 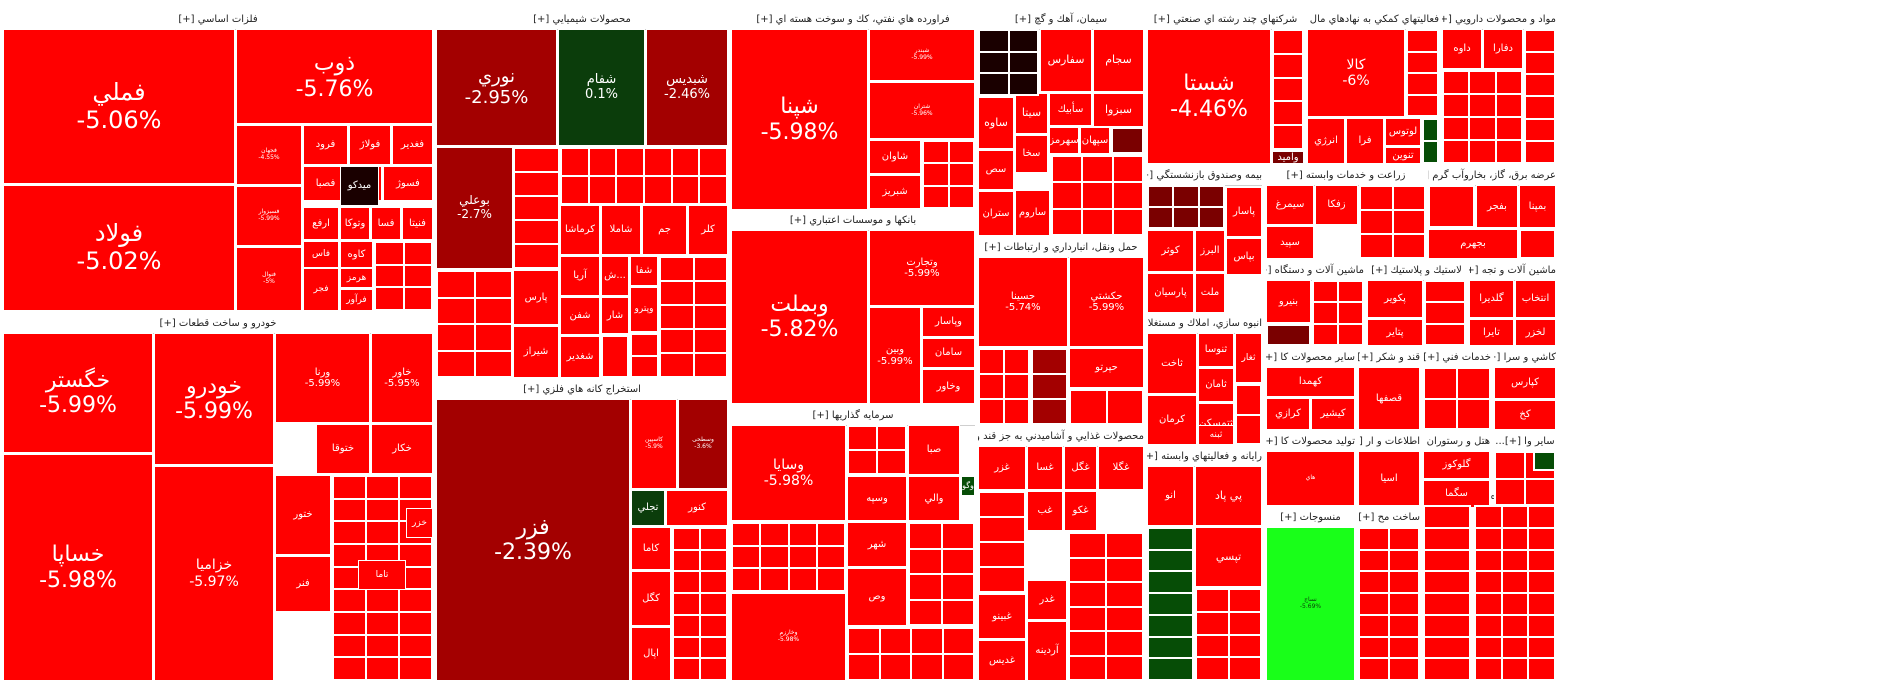 I want to click on sector-header: فراورده هاي نفتي، كك و سوخت هسته اي [+], so click(x=853, y=20).